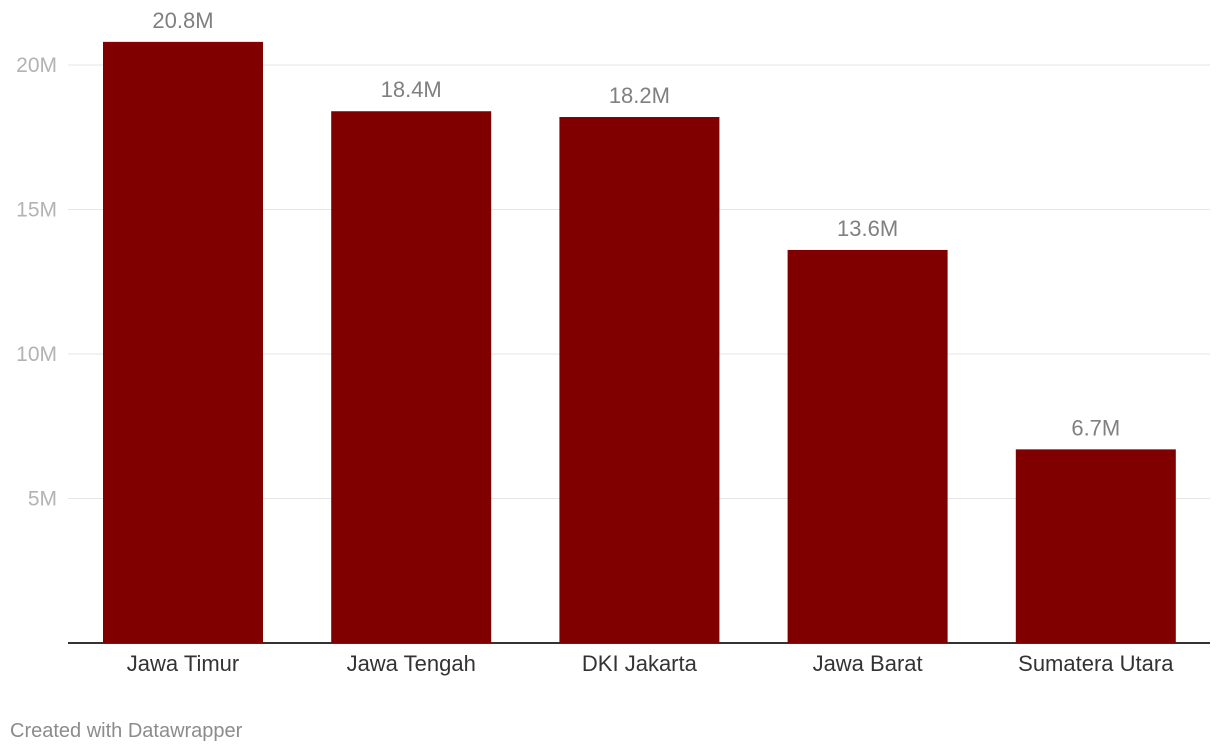  Describe the element at coordinates (868, 663) in the screenshot. I see `category-label: Jawa Barat` at that location.